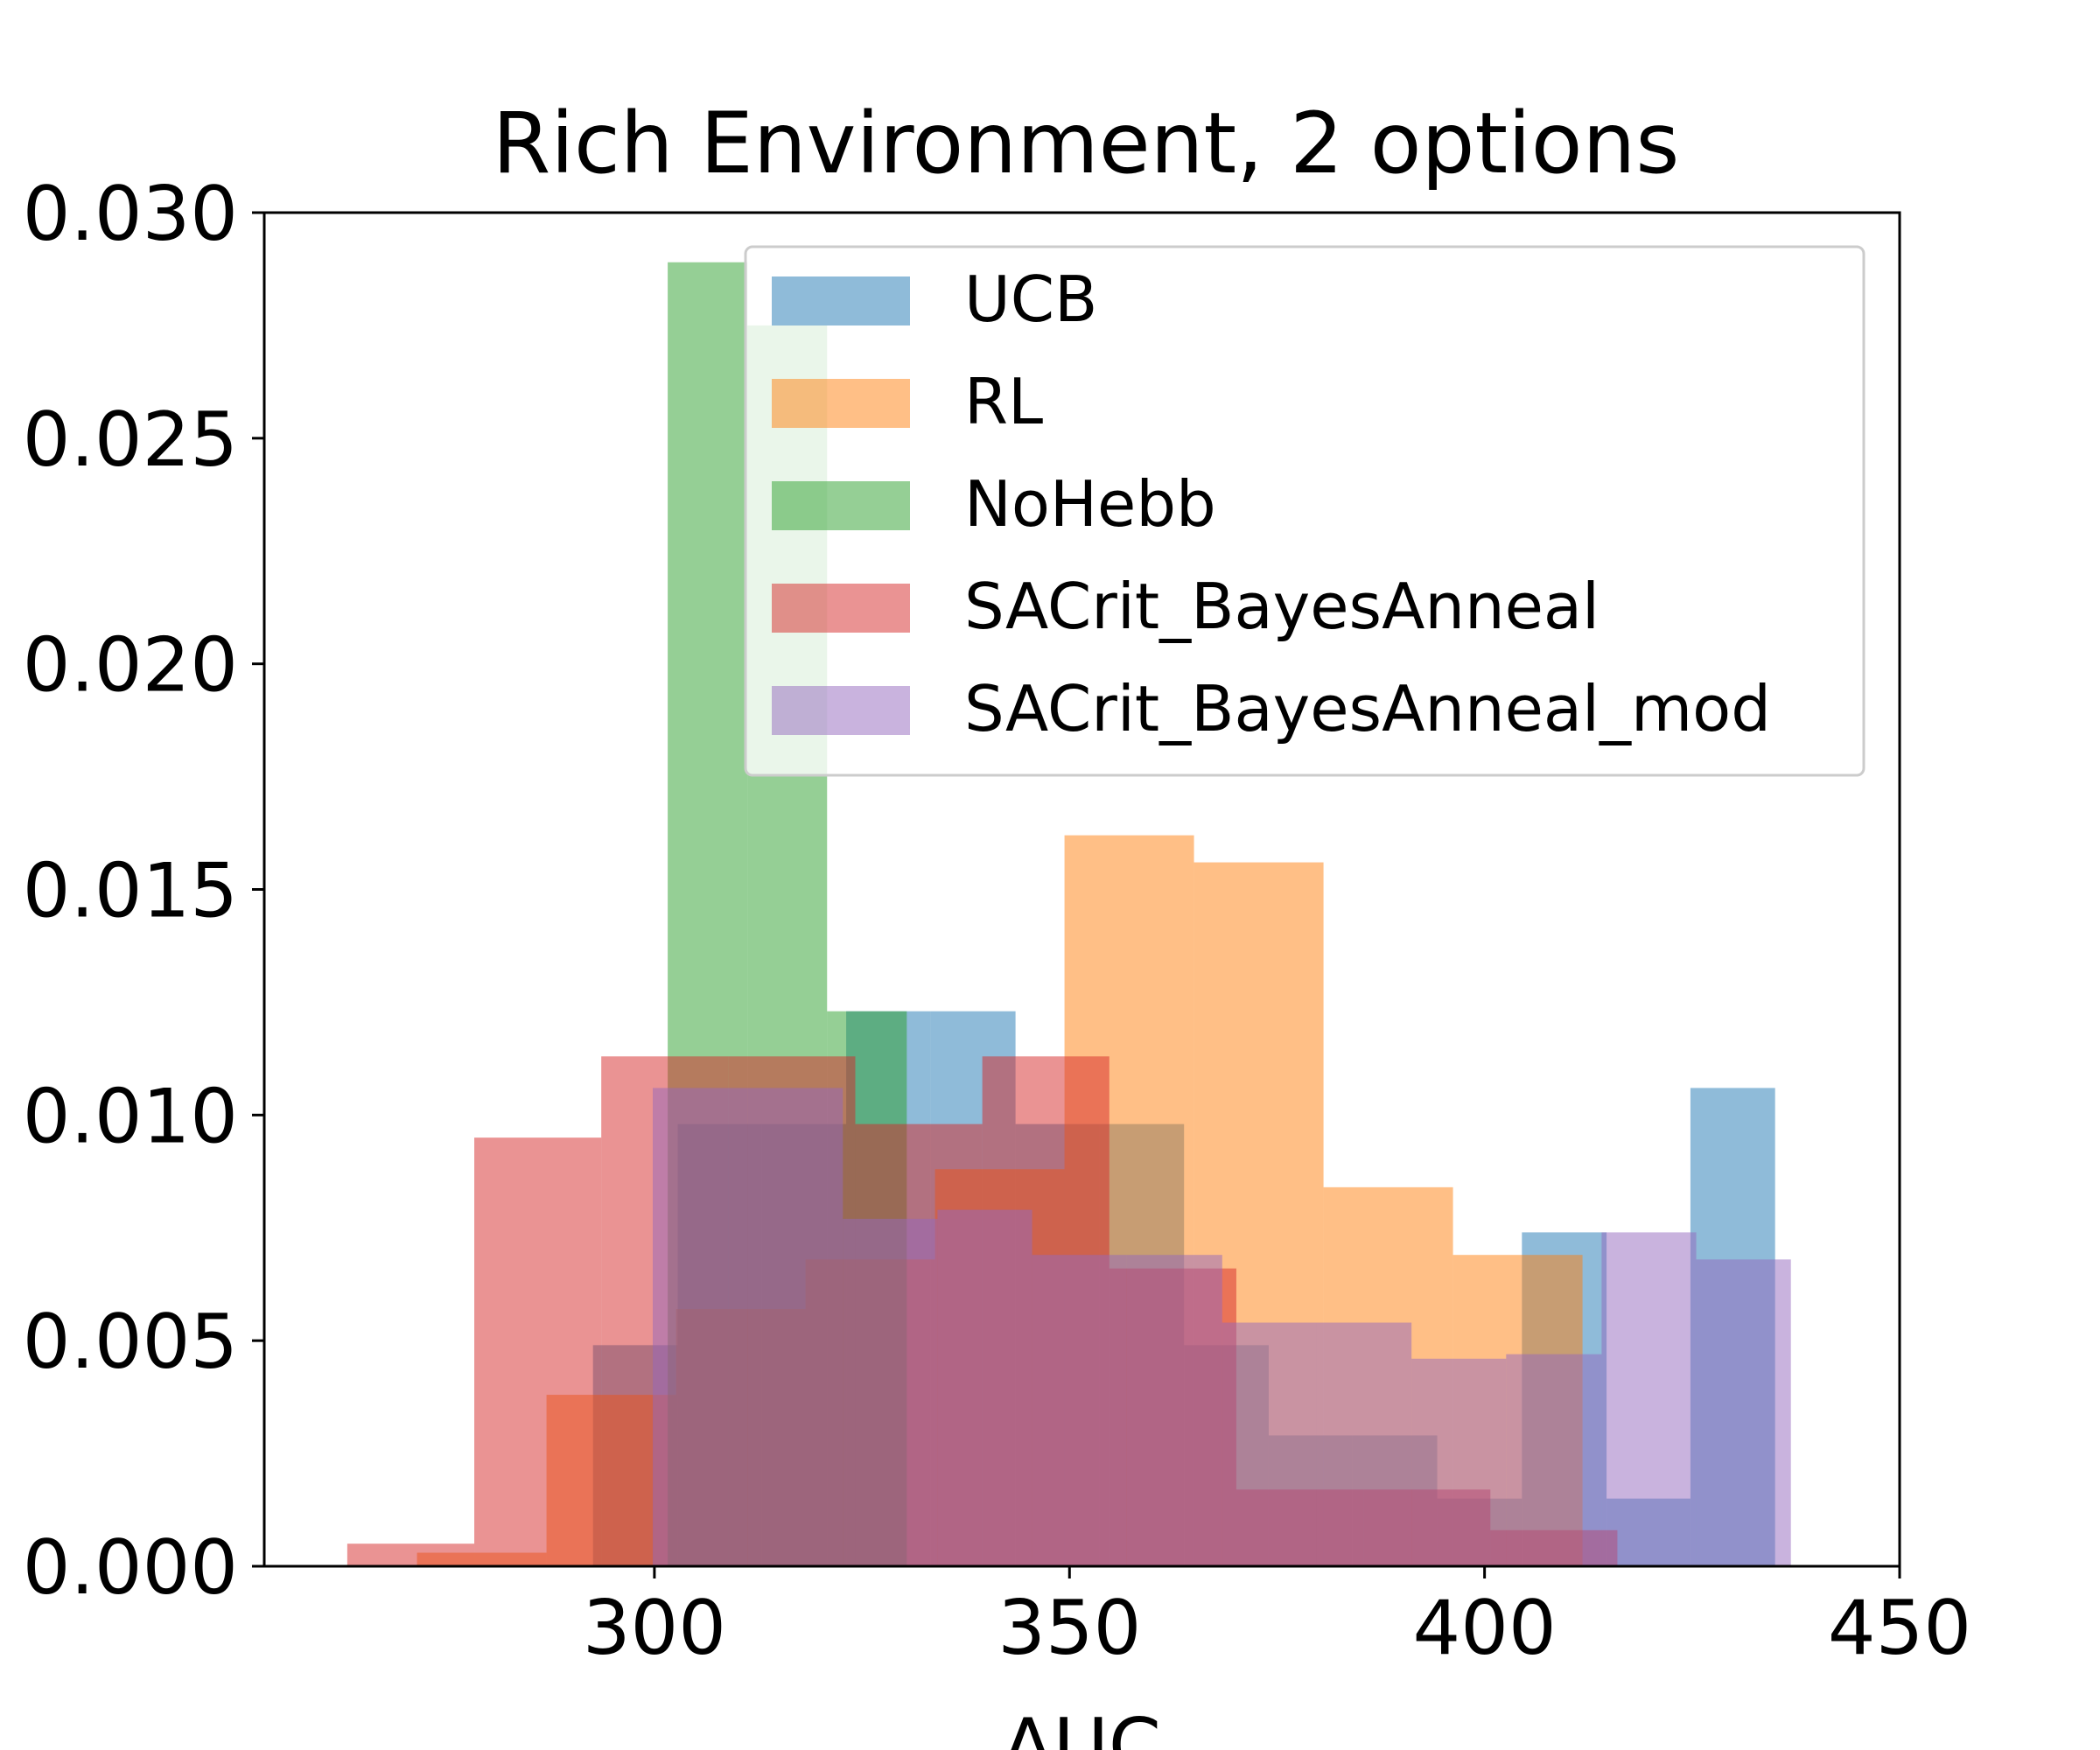 This screenshot has width=2100, height=1750. Describe the element at coordinates (130, 1342) in the screenshot. I see `y-tick-label-0.005: 0.005` at that location.